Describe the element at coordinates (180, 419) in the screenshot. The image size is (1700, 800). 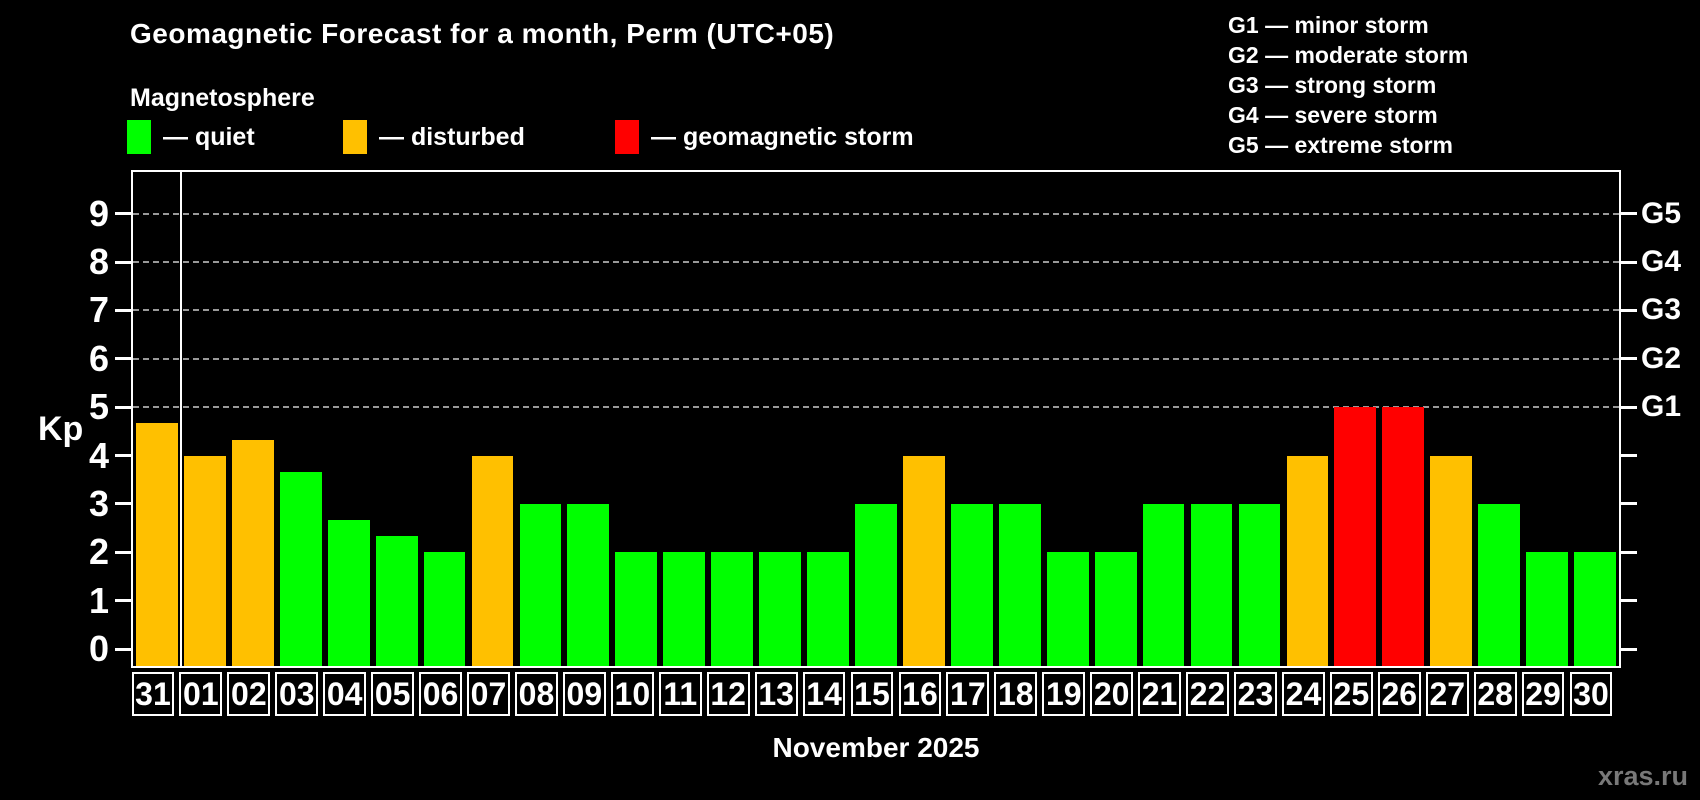
I see `month-separator-line` at that location.